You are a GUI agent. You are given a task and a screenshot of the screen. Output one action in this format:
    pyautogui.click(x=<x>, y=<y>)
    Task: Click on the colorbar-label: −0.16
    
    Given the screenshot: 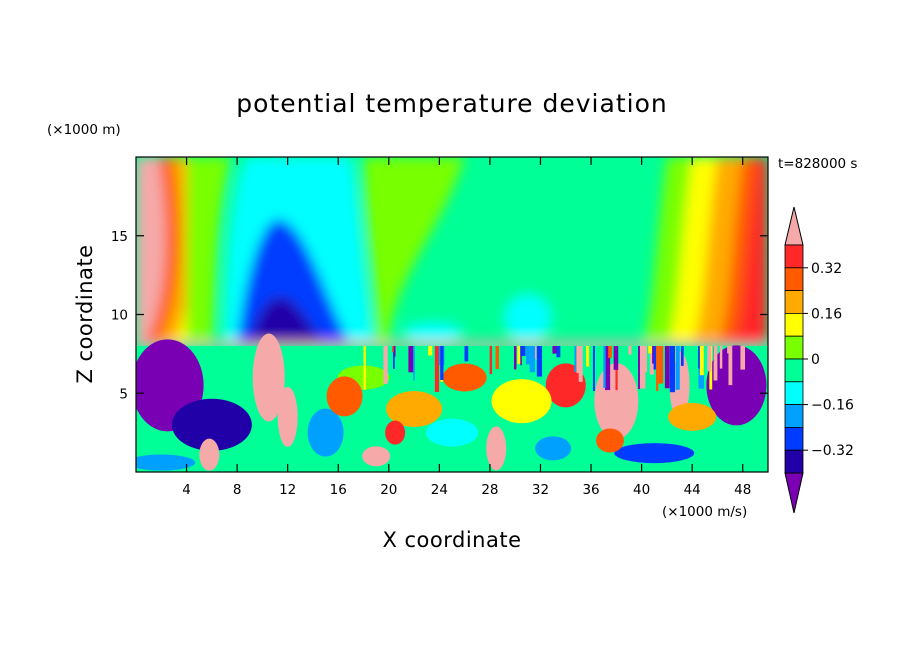 What is the action you would take?
    pyautogui.click(x=832, y=406)
    